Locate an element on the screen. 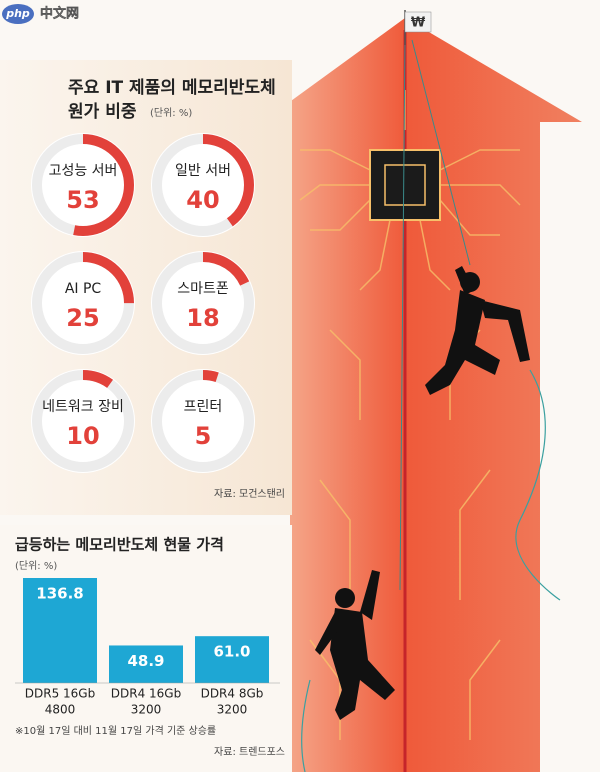 The height and width of the screenshot is (772, 600). value-label: 40 is located at coordinates (202, 200).